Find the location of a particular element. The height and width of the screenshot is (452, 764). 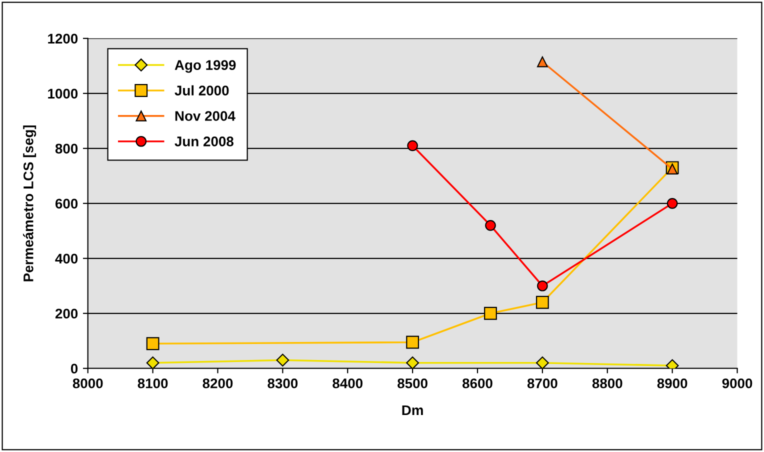

x-tick-label: 8200 is located at coordinates (217, 383).